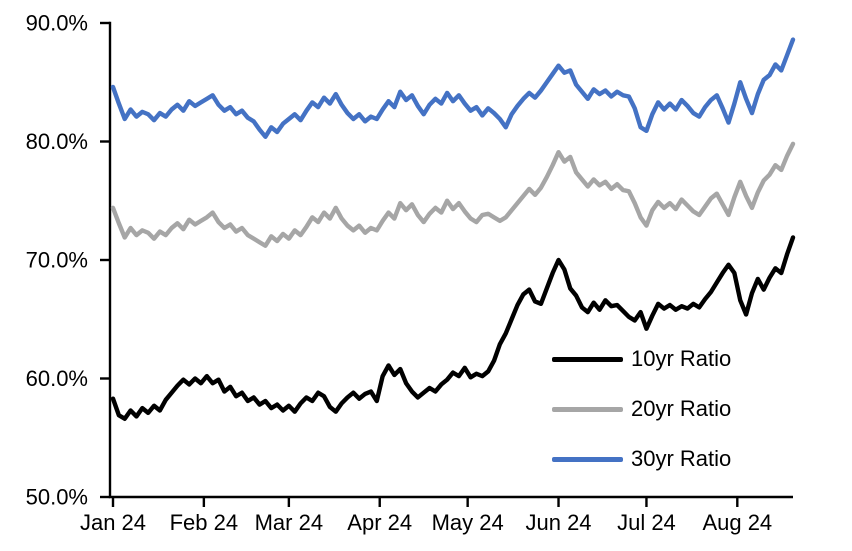 This screenshot has height=551, width=852. I want to click on series-line-30yr-ratio, so click(453, 88).